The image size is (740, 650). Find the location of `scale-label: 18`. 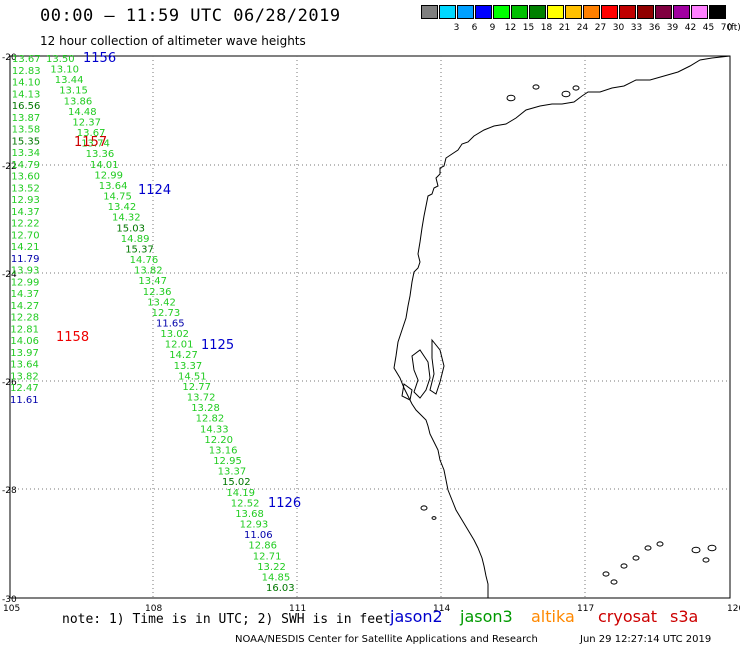

scale-label: 18 is located at coordinates (546, 28).